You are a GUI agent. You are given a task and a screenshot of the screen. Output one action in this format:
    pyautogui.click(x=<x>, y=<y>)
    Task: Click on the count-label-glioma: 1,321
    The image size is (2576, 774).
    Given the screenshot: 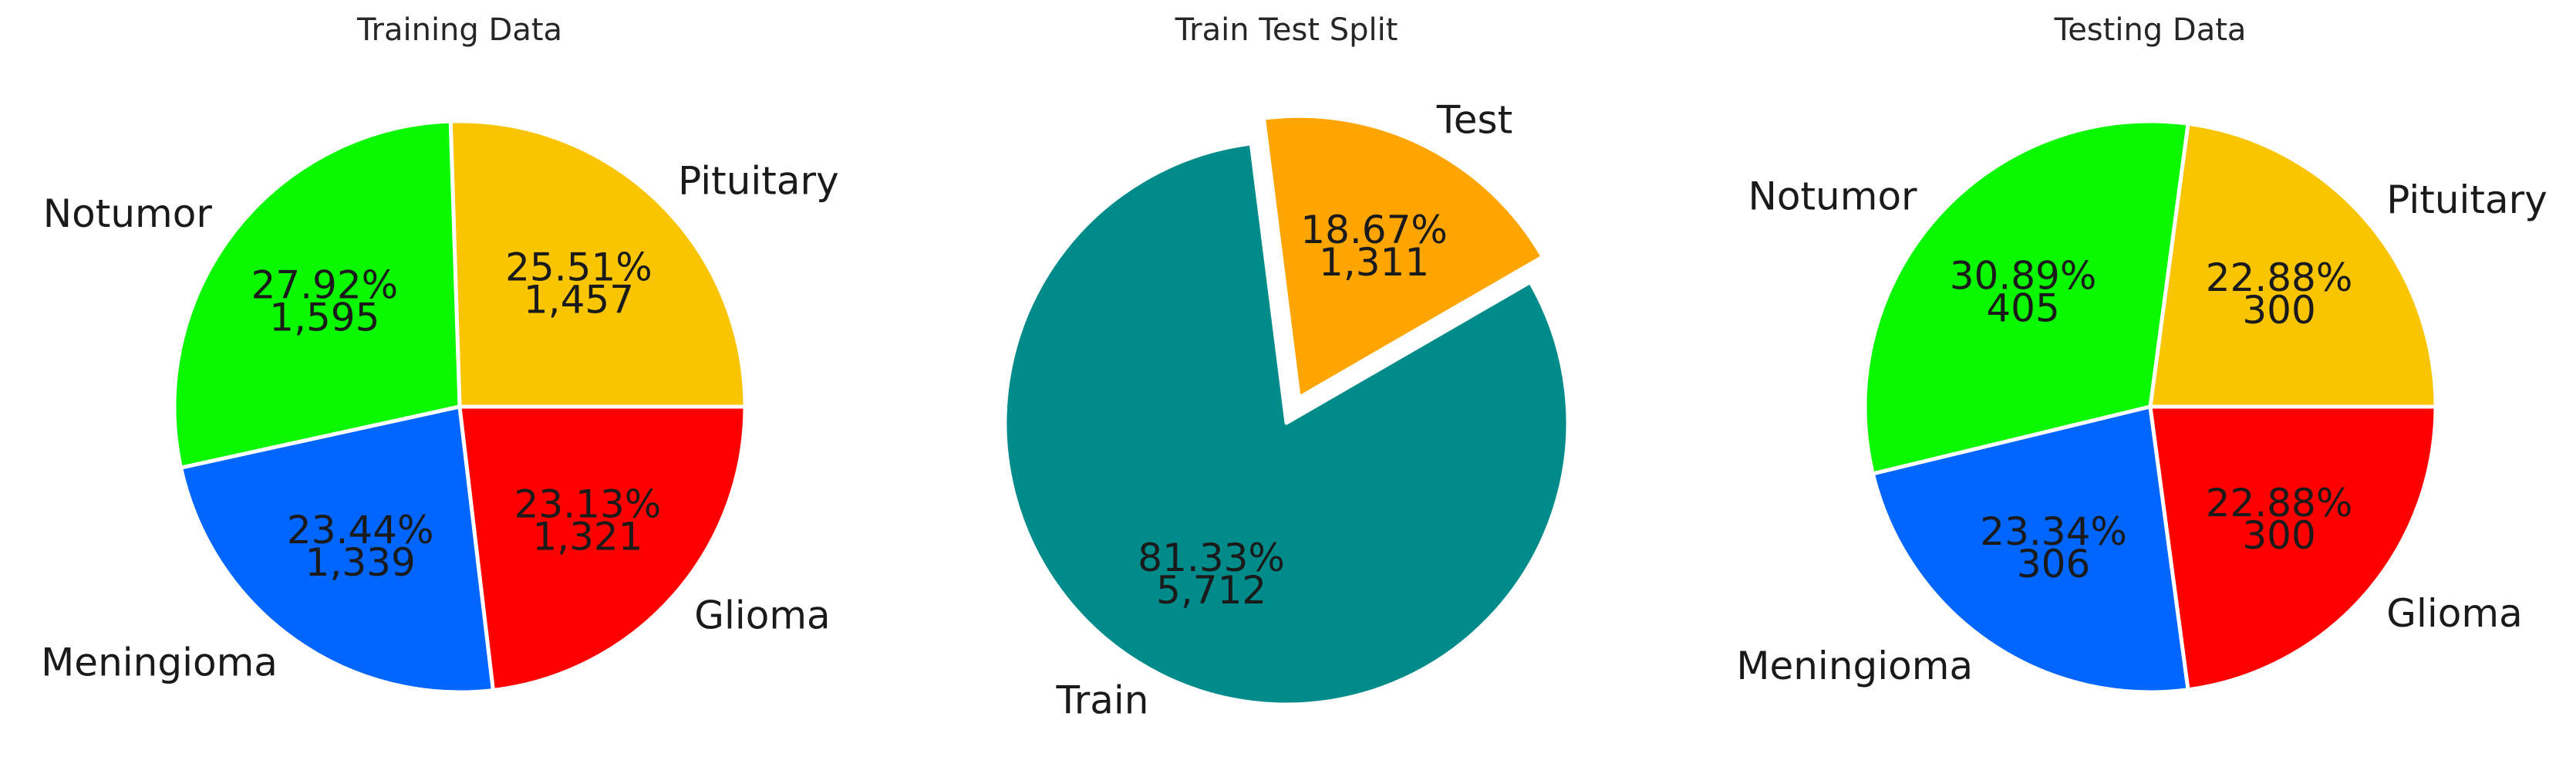 What is the action you would take?
    pyautogui.click(x=587, y=536)
    